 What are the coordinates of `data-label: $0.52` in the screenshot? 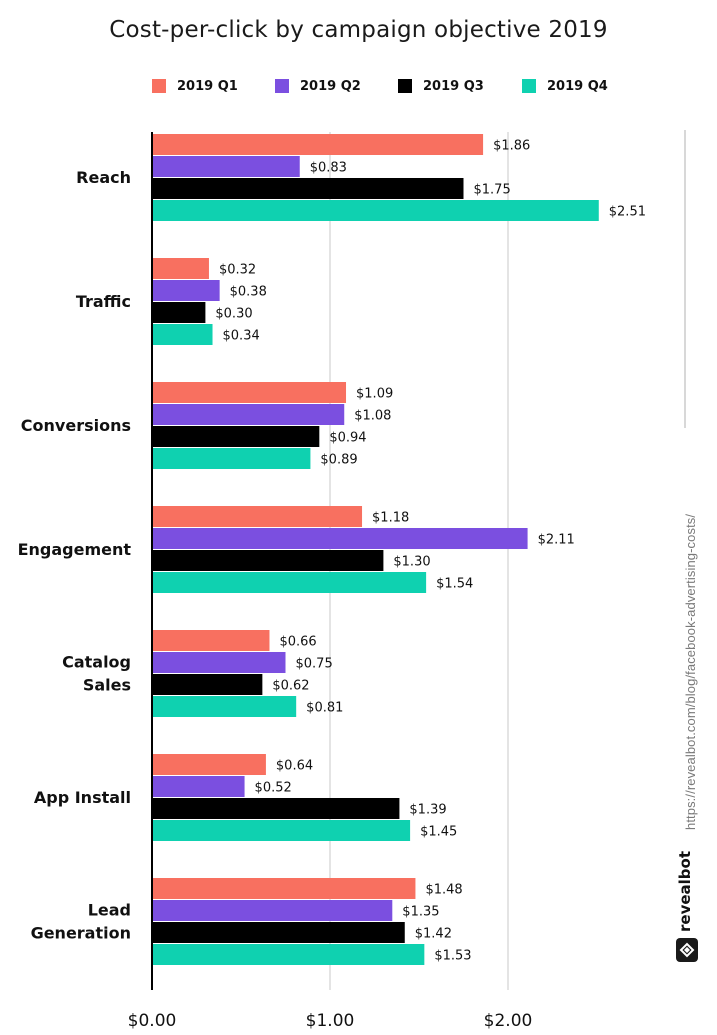 It's located at (273, 788).